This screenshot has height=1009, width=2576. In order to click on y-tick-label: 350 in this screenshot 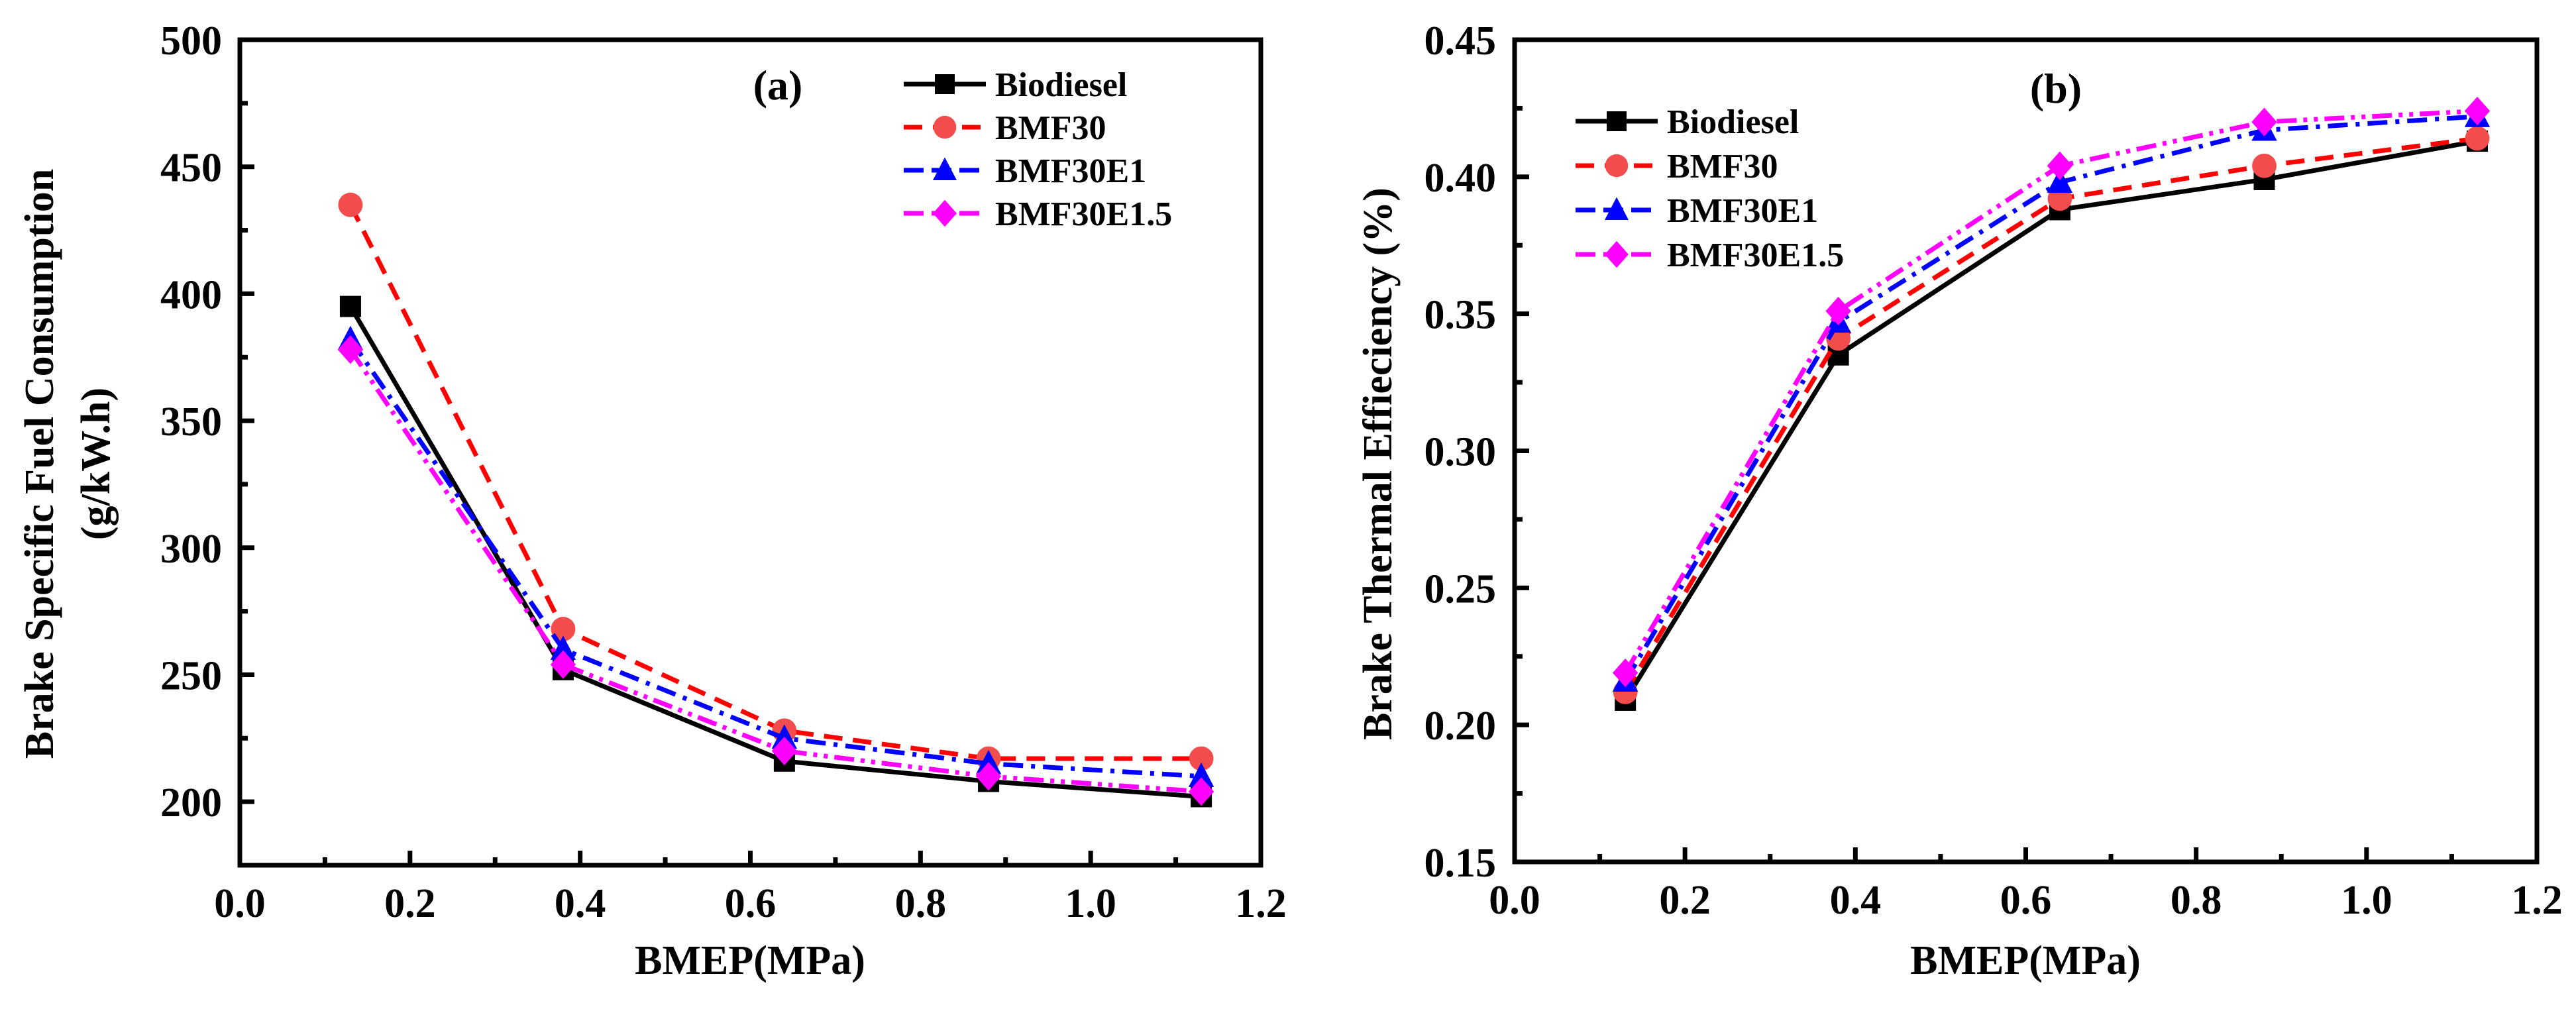, I will do `click(191, 422)`.